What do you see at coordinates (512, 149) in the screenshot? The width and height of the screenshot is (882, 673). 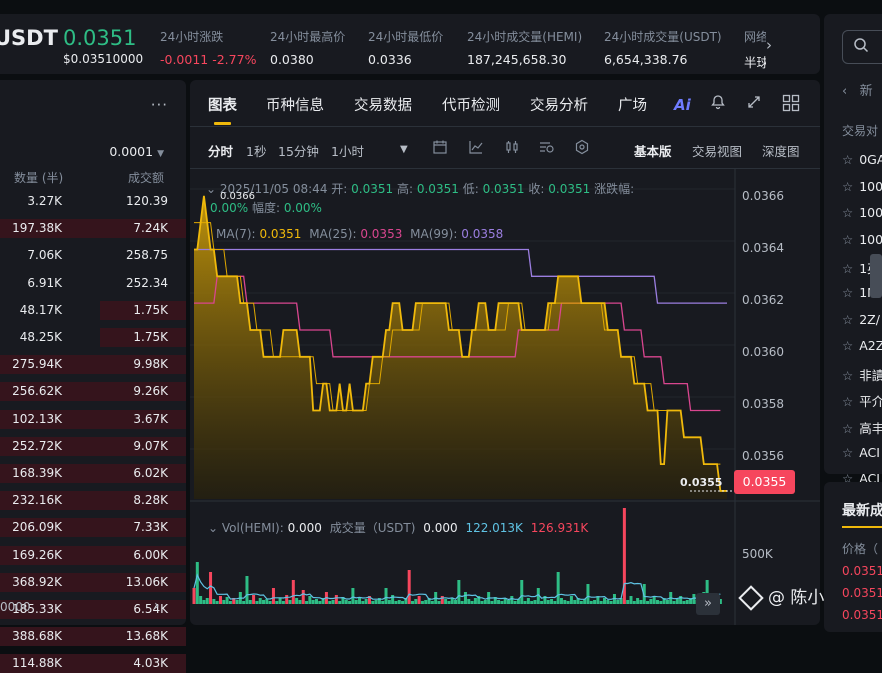 I see `candle-icon` at bounding box center [512, 149].